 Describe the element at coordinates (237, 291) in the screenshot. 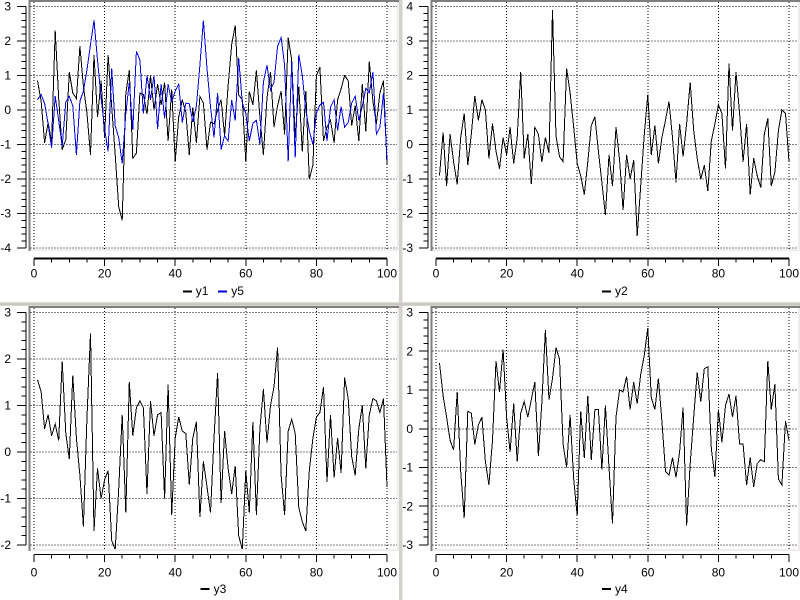

I see `svg-text: y5` at that location.